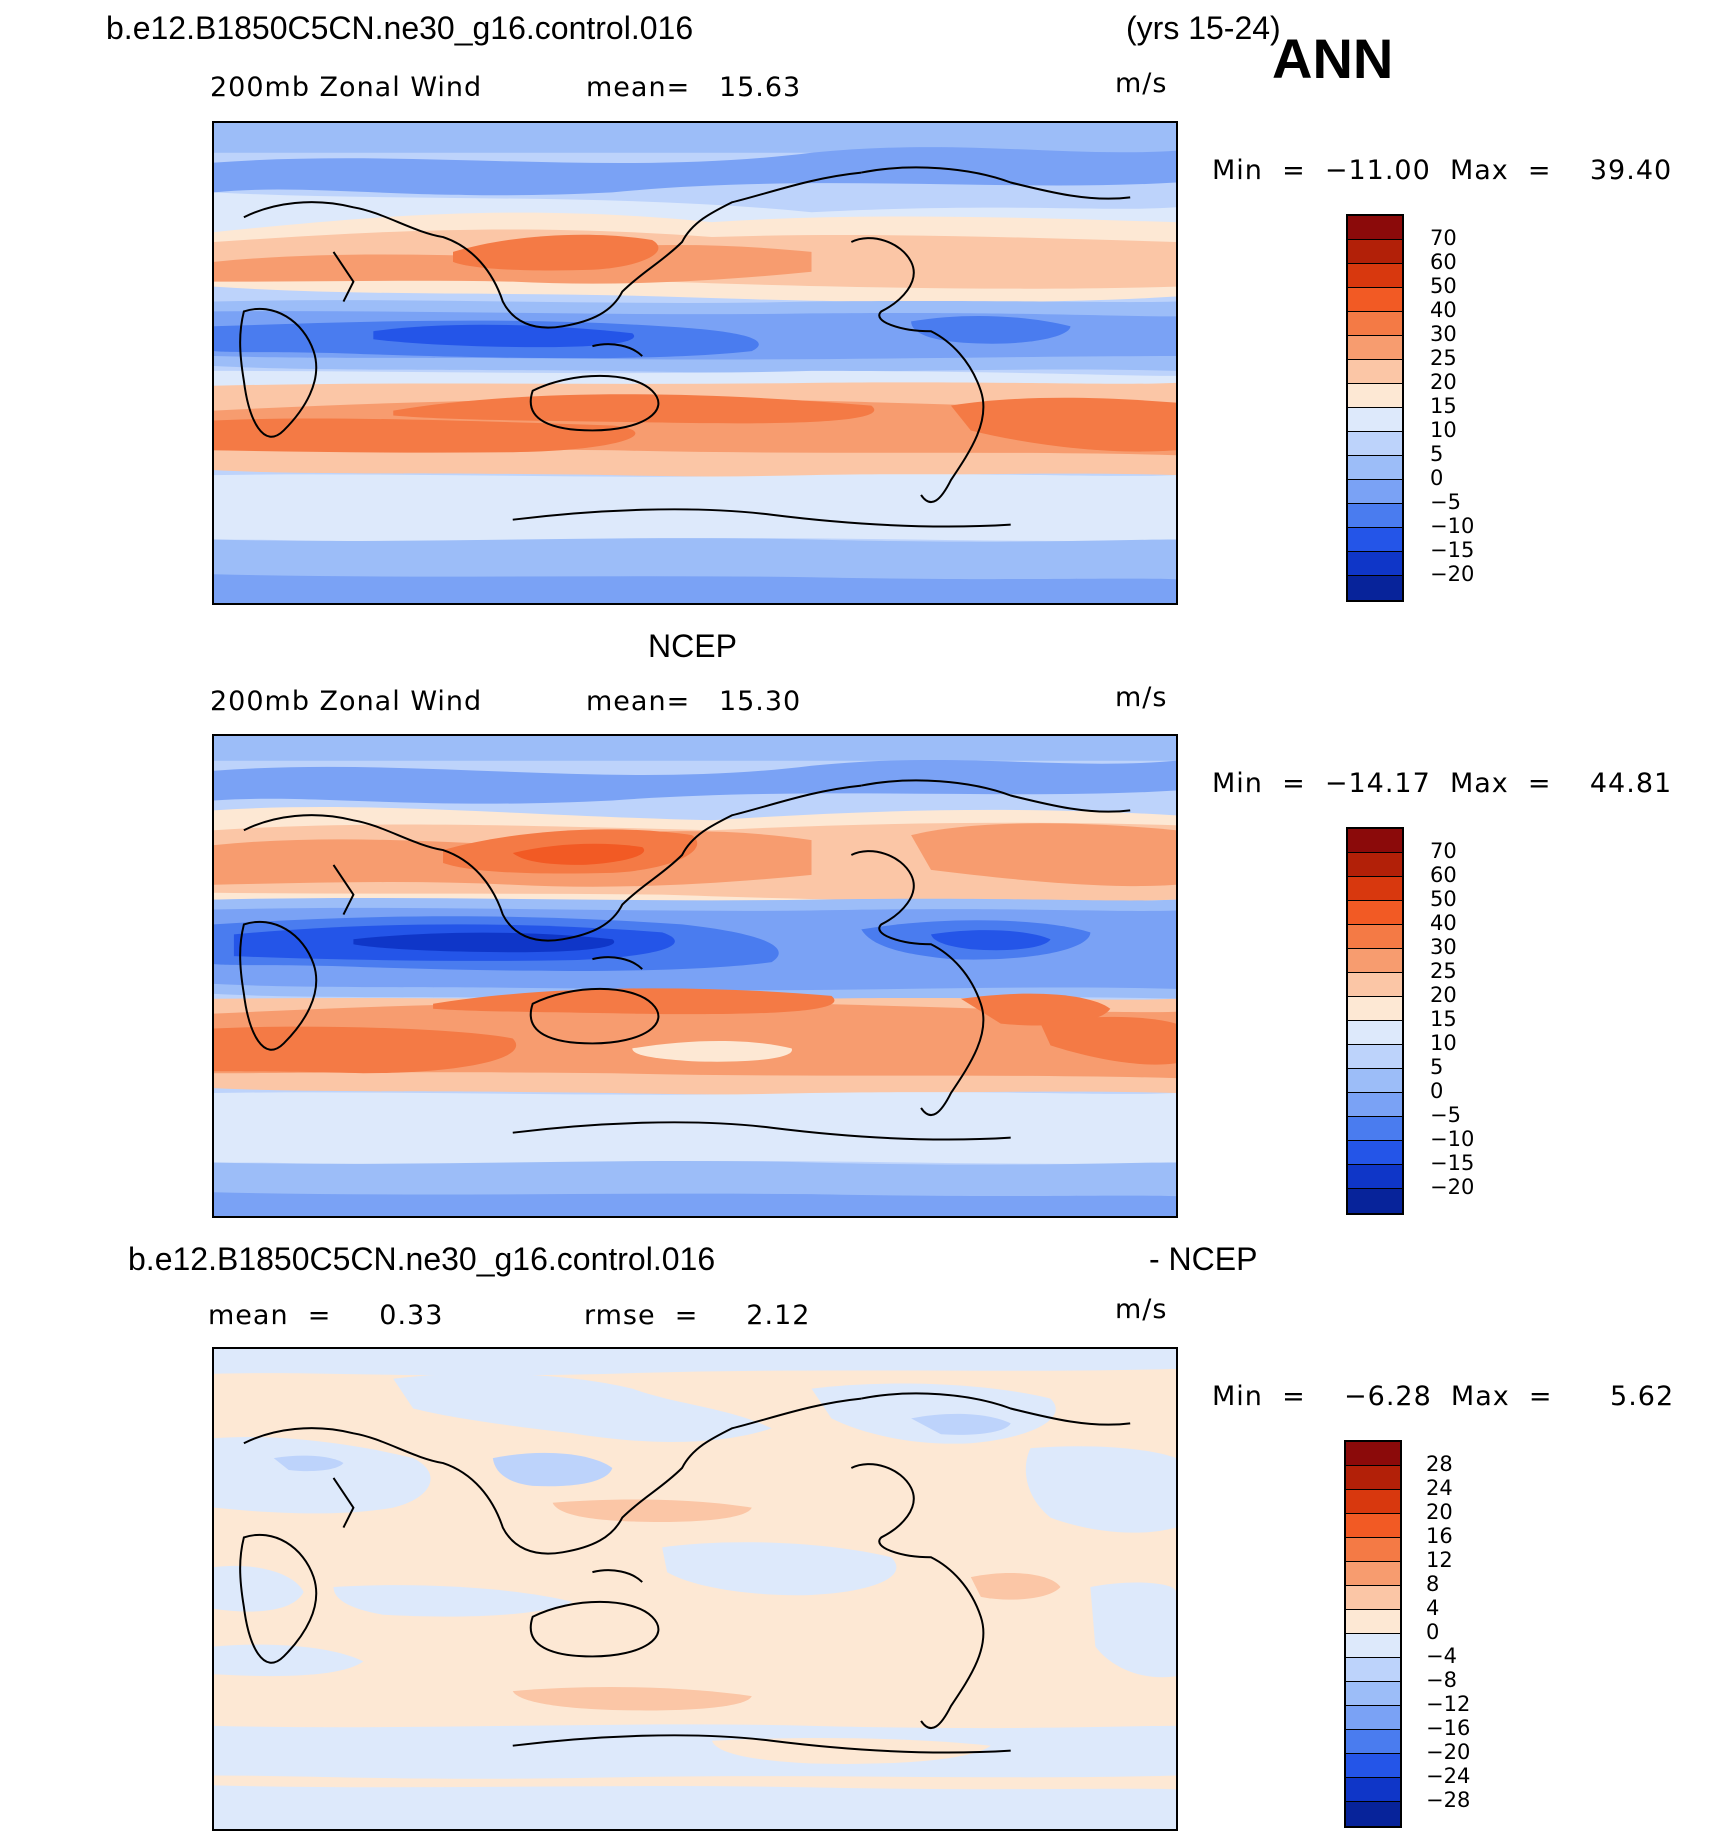  I want to click on panel2-variable: 200mb Zonal Wind, so click(346, 701).